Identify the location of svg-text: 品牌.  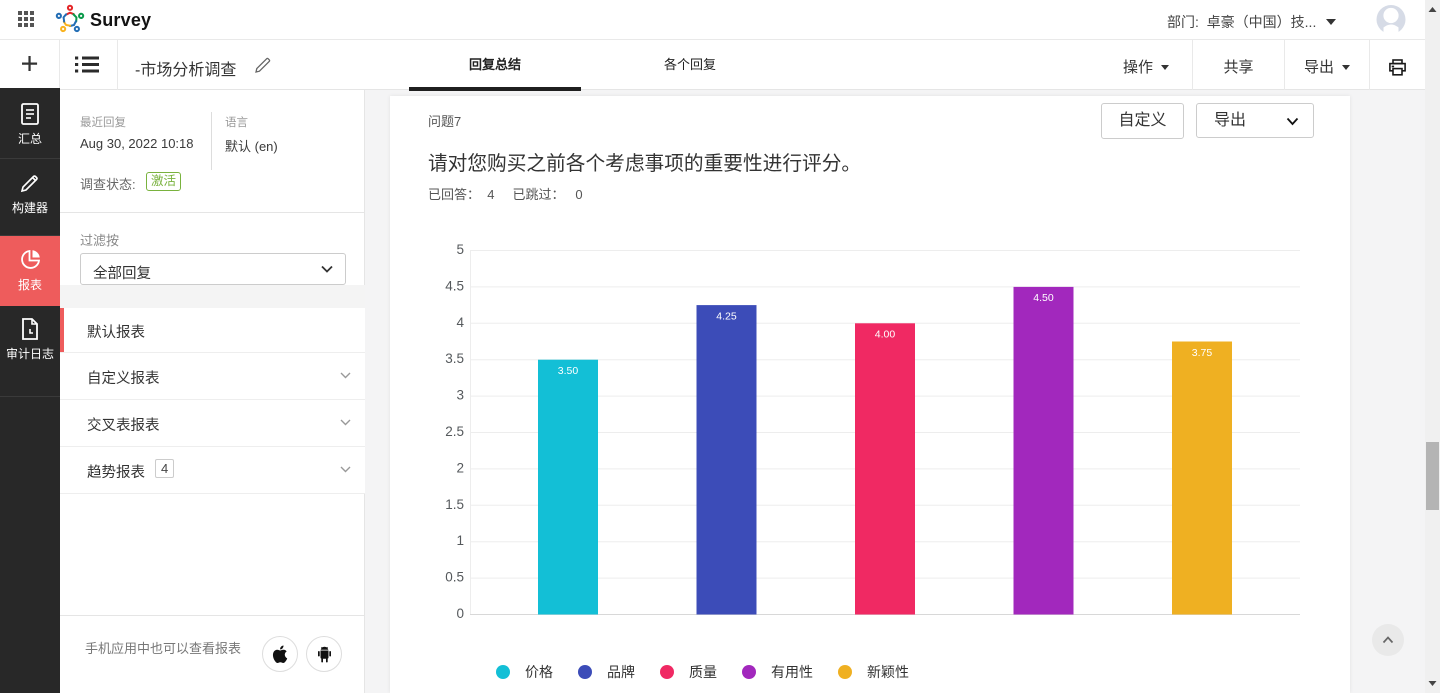
(621, 672).